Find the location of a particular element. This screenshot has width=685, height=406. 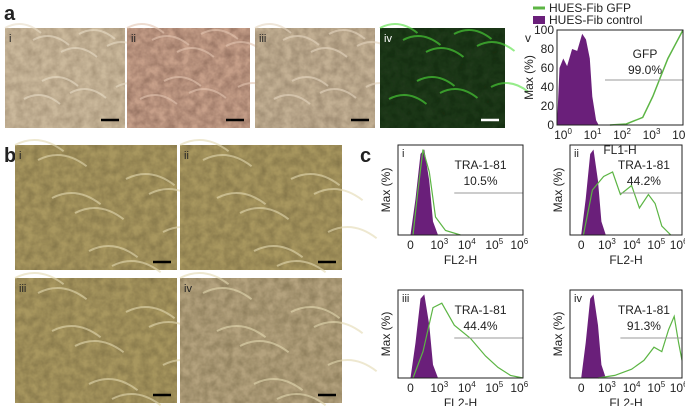

gate-value: 10.5% is located at coordinates (480, 181).